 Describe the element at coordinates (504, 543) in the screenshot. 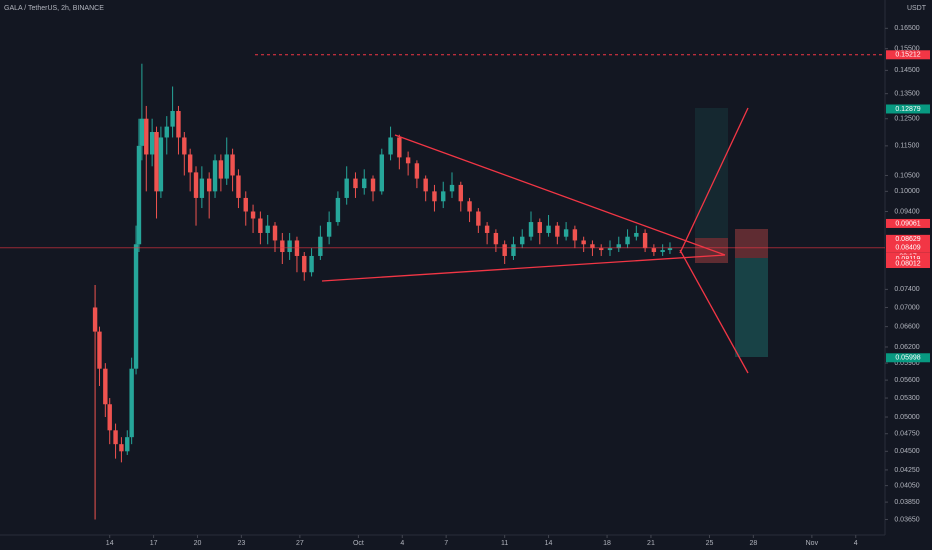

I see `x-tick-label: 11` at that location.